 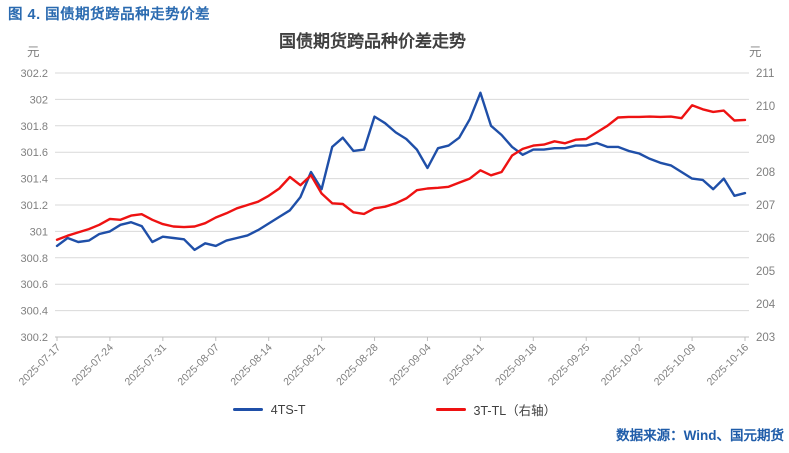 I want to click on svg-text: 300.8, so click(x=34, y=259).